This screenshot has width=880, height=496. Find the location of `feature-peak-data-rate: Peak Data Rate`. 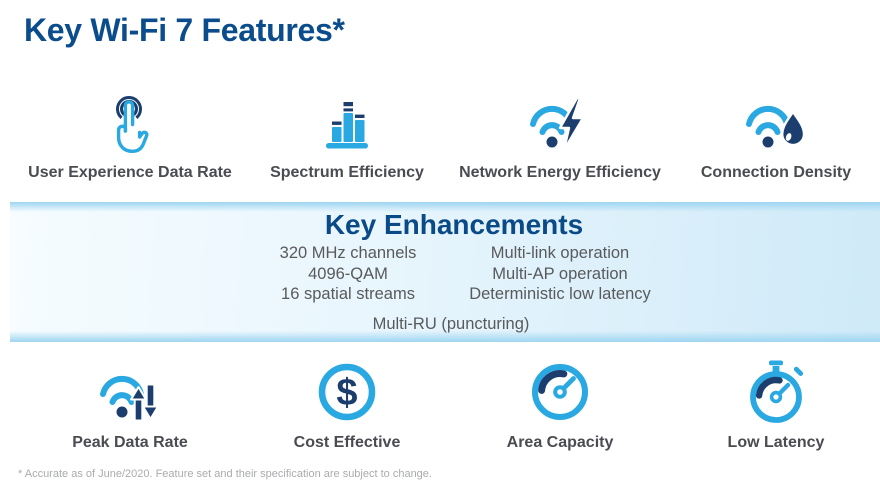

feature-peak-data-rate: Peak Data Rate is located at coordinates (130, 402).